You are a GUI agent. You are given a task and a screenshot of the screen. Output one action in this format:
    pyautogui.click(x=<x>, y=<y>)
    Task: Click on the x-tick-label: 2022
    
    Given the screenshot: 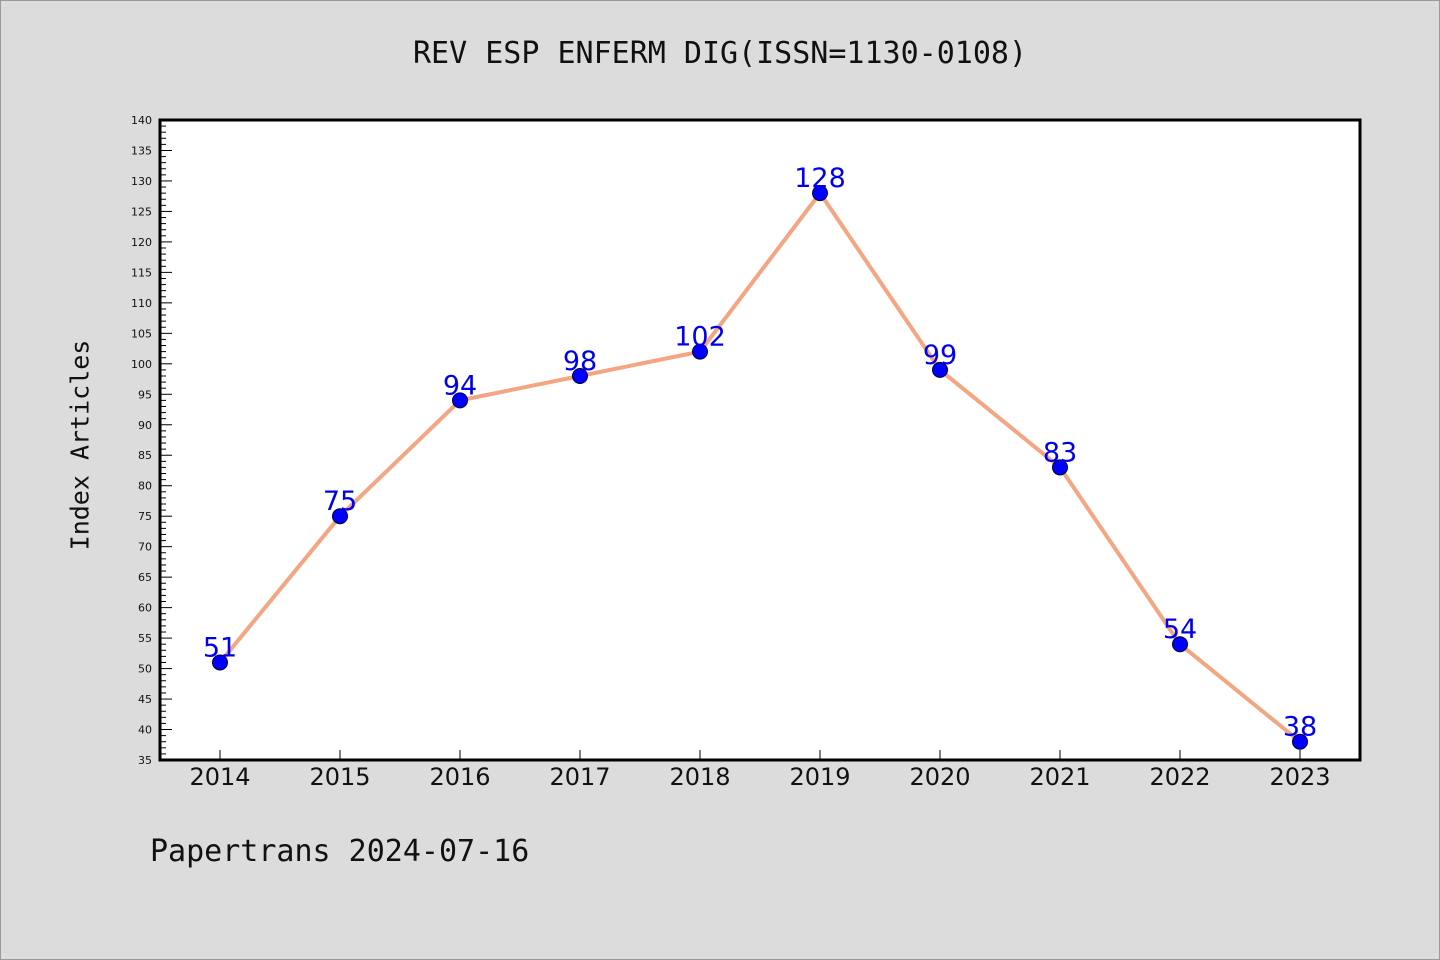 What is the action you would take?
    pyautogui.click(x=1179, y=777)
    